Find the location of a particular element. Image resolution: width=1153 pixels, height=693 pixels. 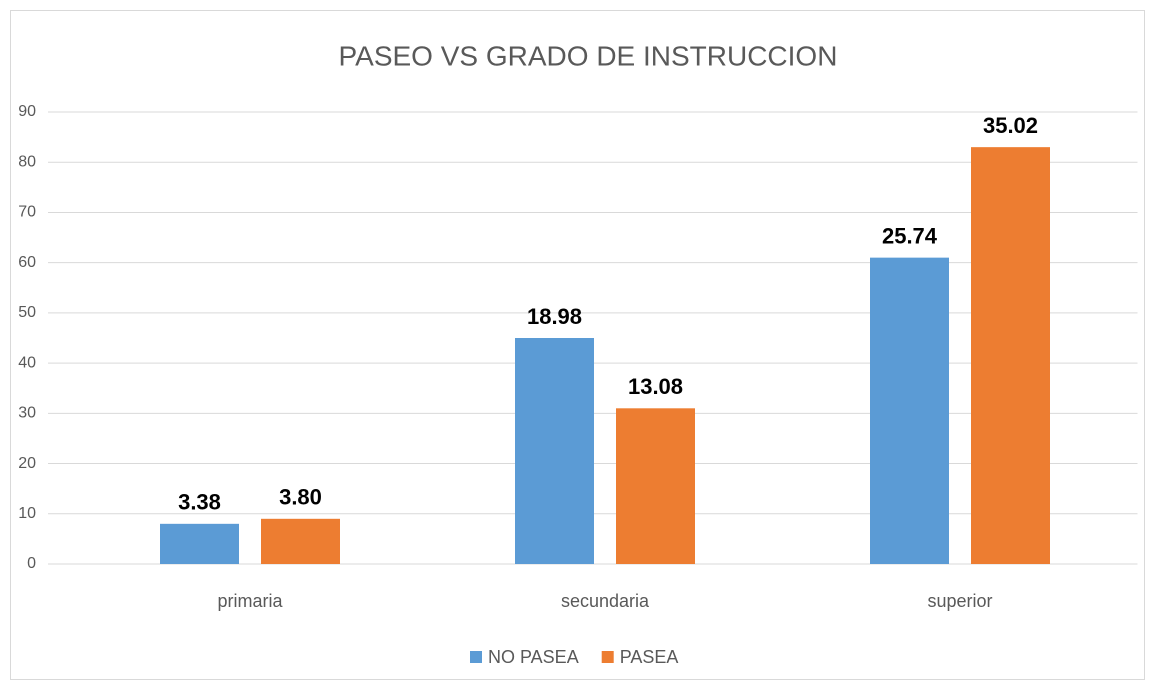

y-tick-label: 80 is located at coordinates (27, 161).